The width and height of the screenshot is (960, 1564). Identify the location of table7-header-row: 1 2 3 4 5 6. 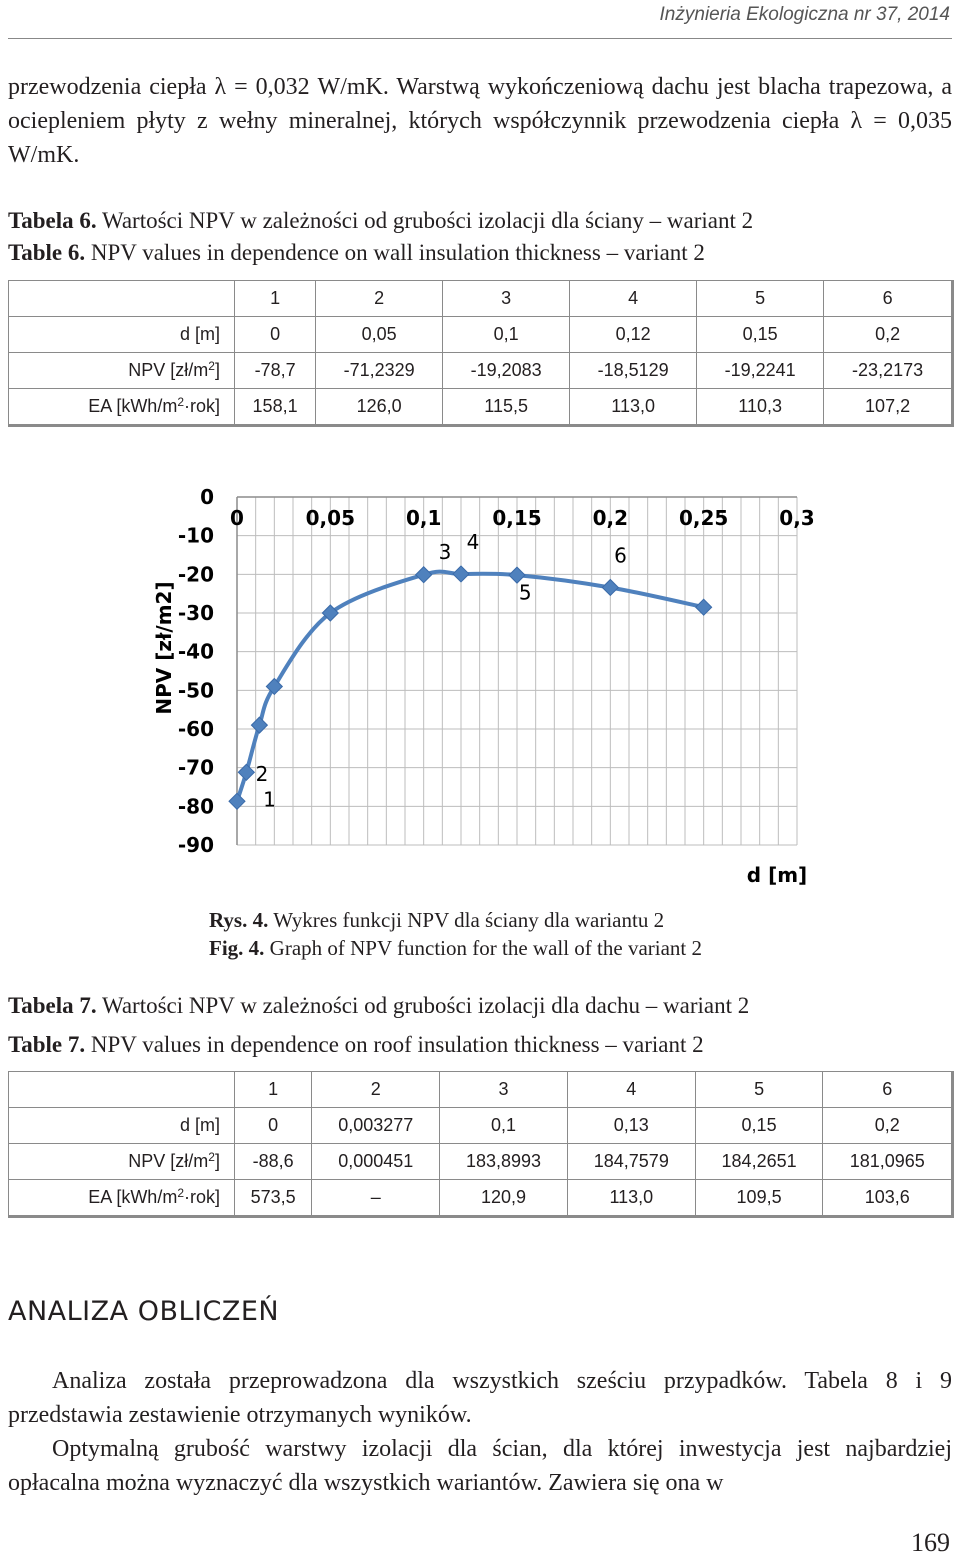
(480, 1089).